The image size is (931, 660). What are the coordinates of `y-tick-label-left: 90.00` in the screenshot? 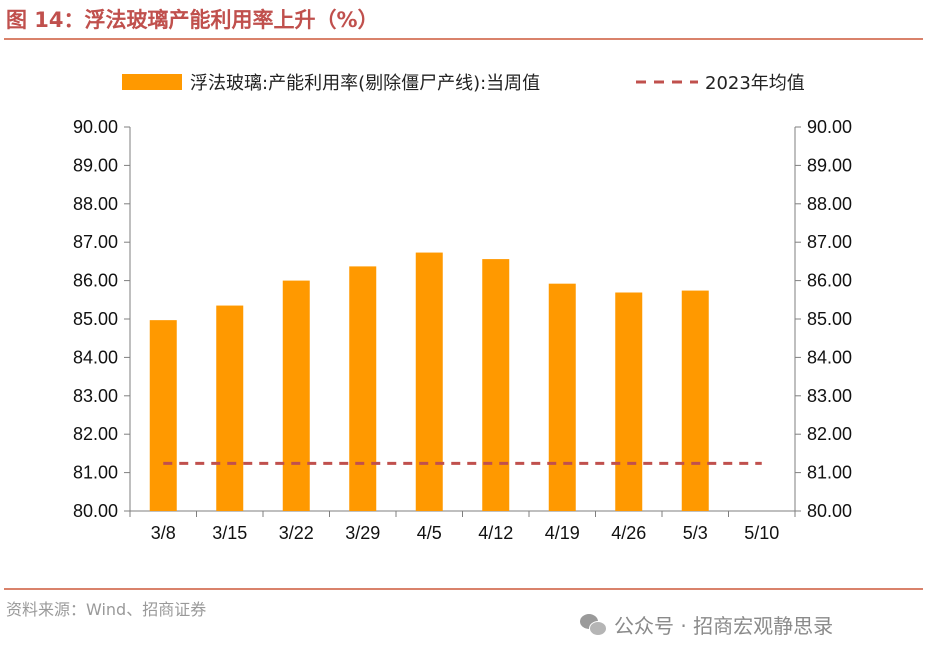 It's located at (95, 127).